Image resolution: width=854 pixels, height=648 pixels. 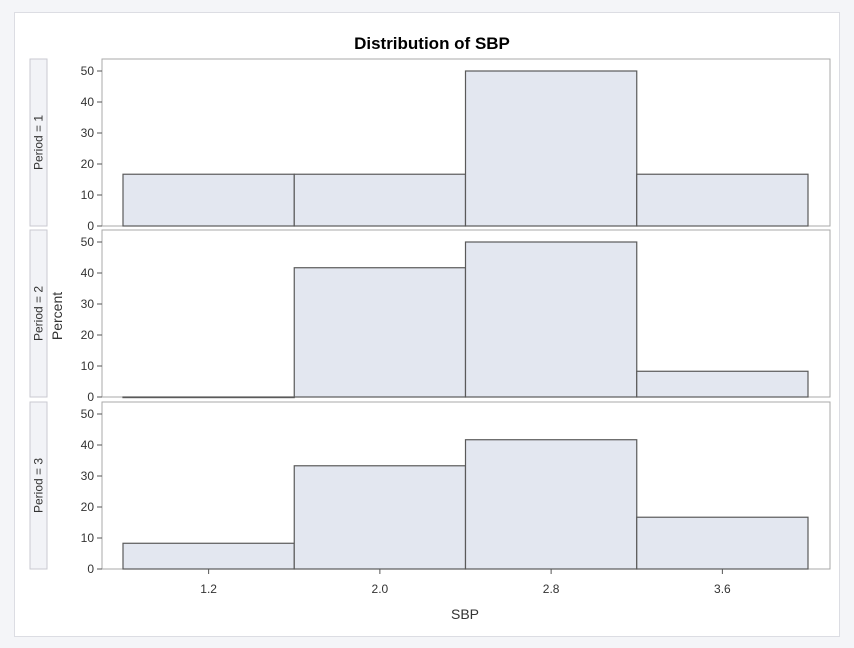 I want to click on panel-strip-label: Period = 3, so click(x=39, y=485).